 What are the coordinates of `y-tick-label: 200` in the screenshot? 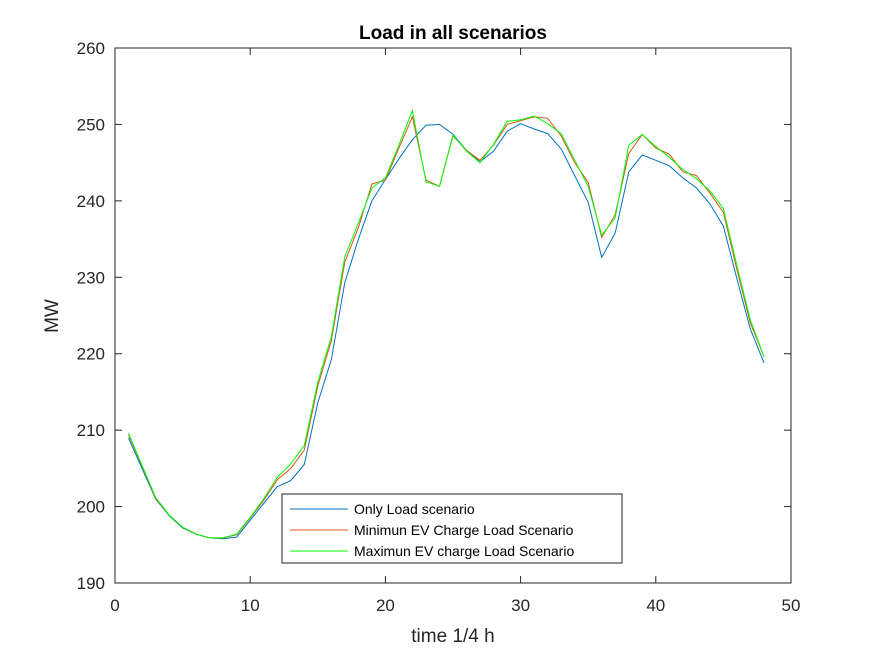 It's located at (91, 507).